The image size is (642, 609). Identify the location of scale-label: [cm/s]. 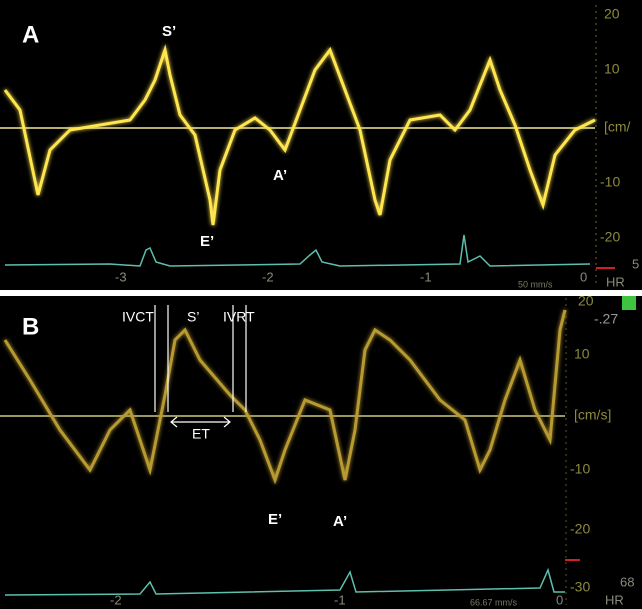
(592, 415).